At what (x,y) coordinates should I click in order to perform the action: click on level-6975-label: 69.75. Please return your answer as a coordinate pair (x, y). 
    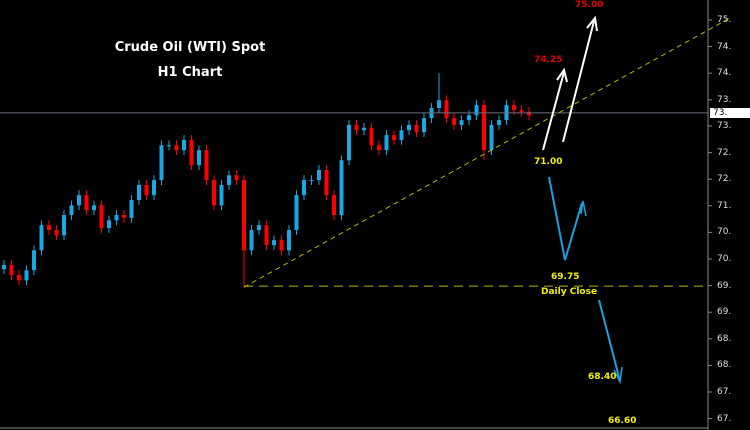
    Looking at the image, I should click on (565, 277).